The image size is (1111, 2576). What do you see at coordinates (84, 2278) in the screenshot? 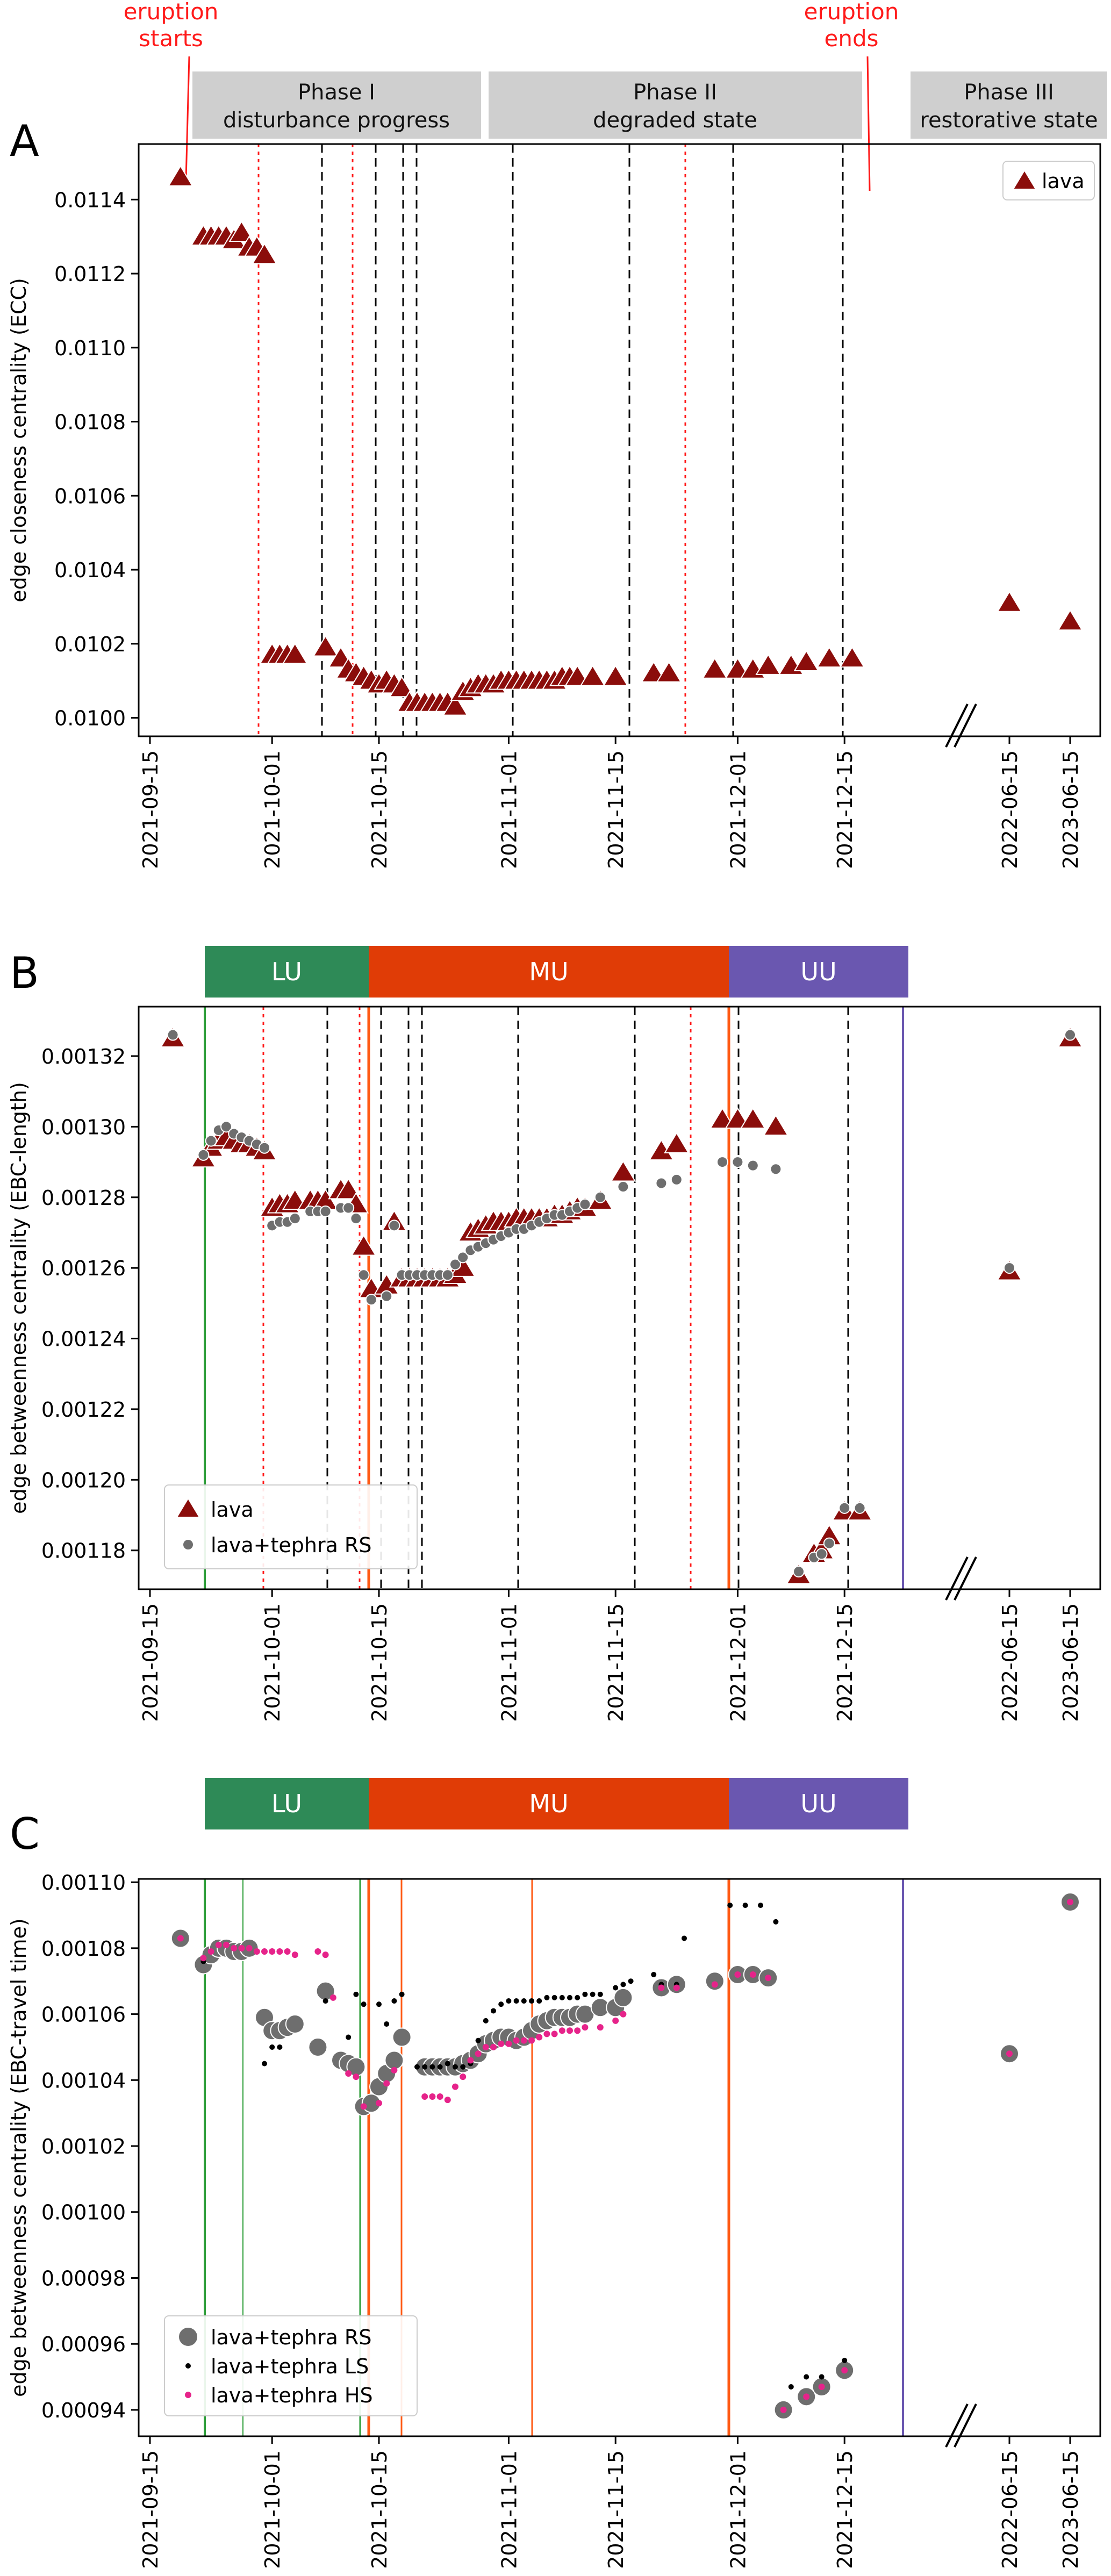
I see `y-tick-label: 0.00098` at bounding box center [84, 2278].